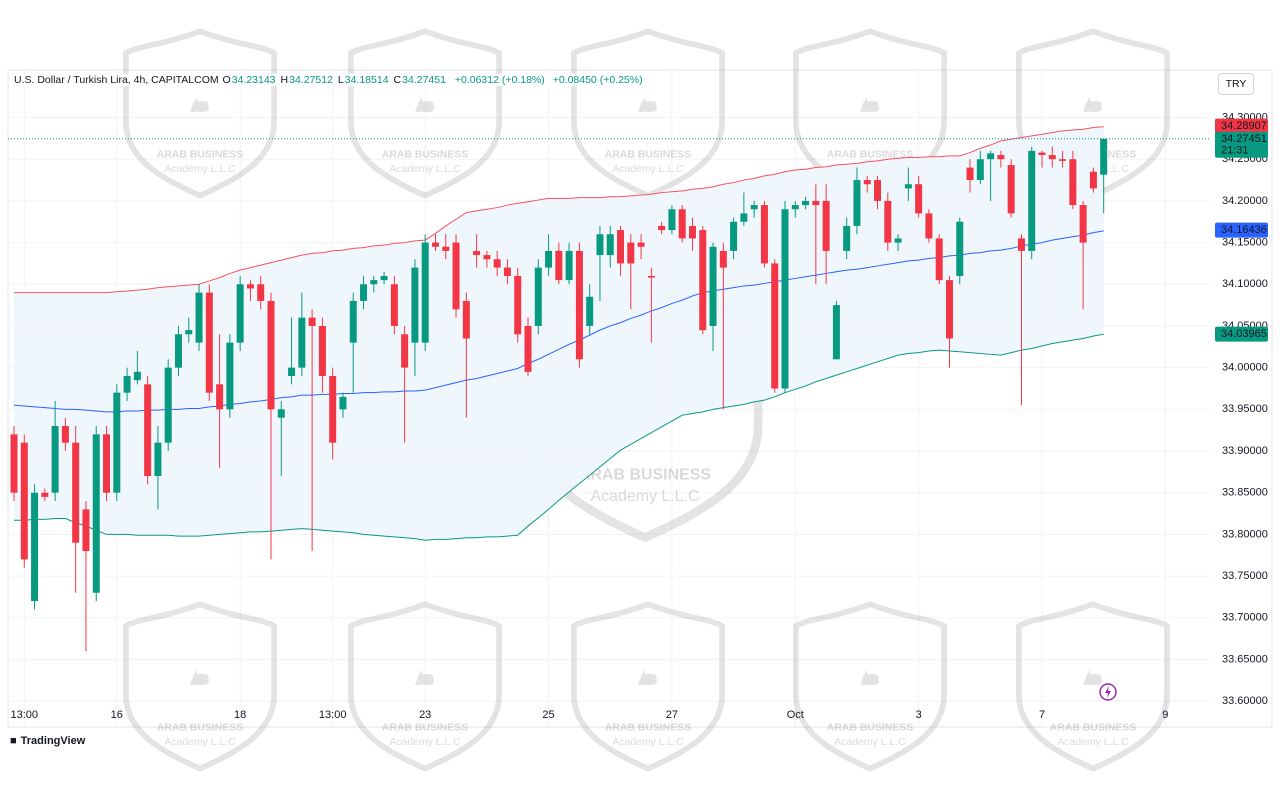 The height and width of the screenshot is (803, 1280). What do you see at coordinates (117, 715) in the screenshot?
I see `x-tick-label: 16` at bounding box center [117, 715].